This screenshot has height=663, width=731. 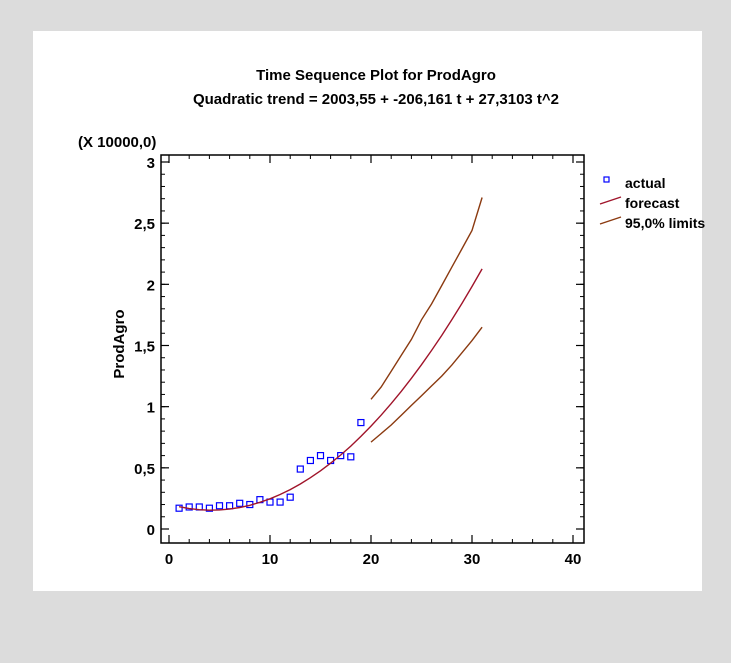 I want to click on y-tick-label: 2,5, so click(x=144, y=224).